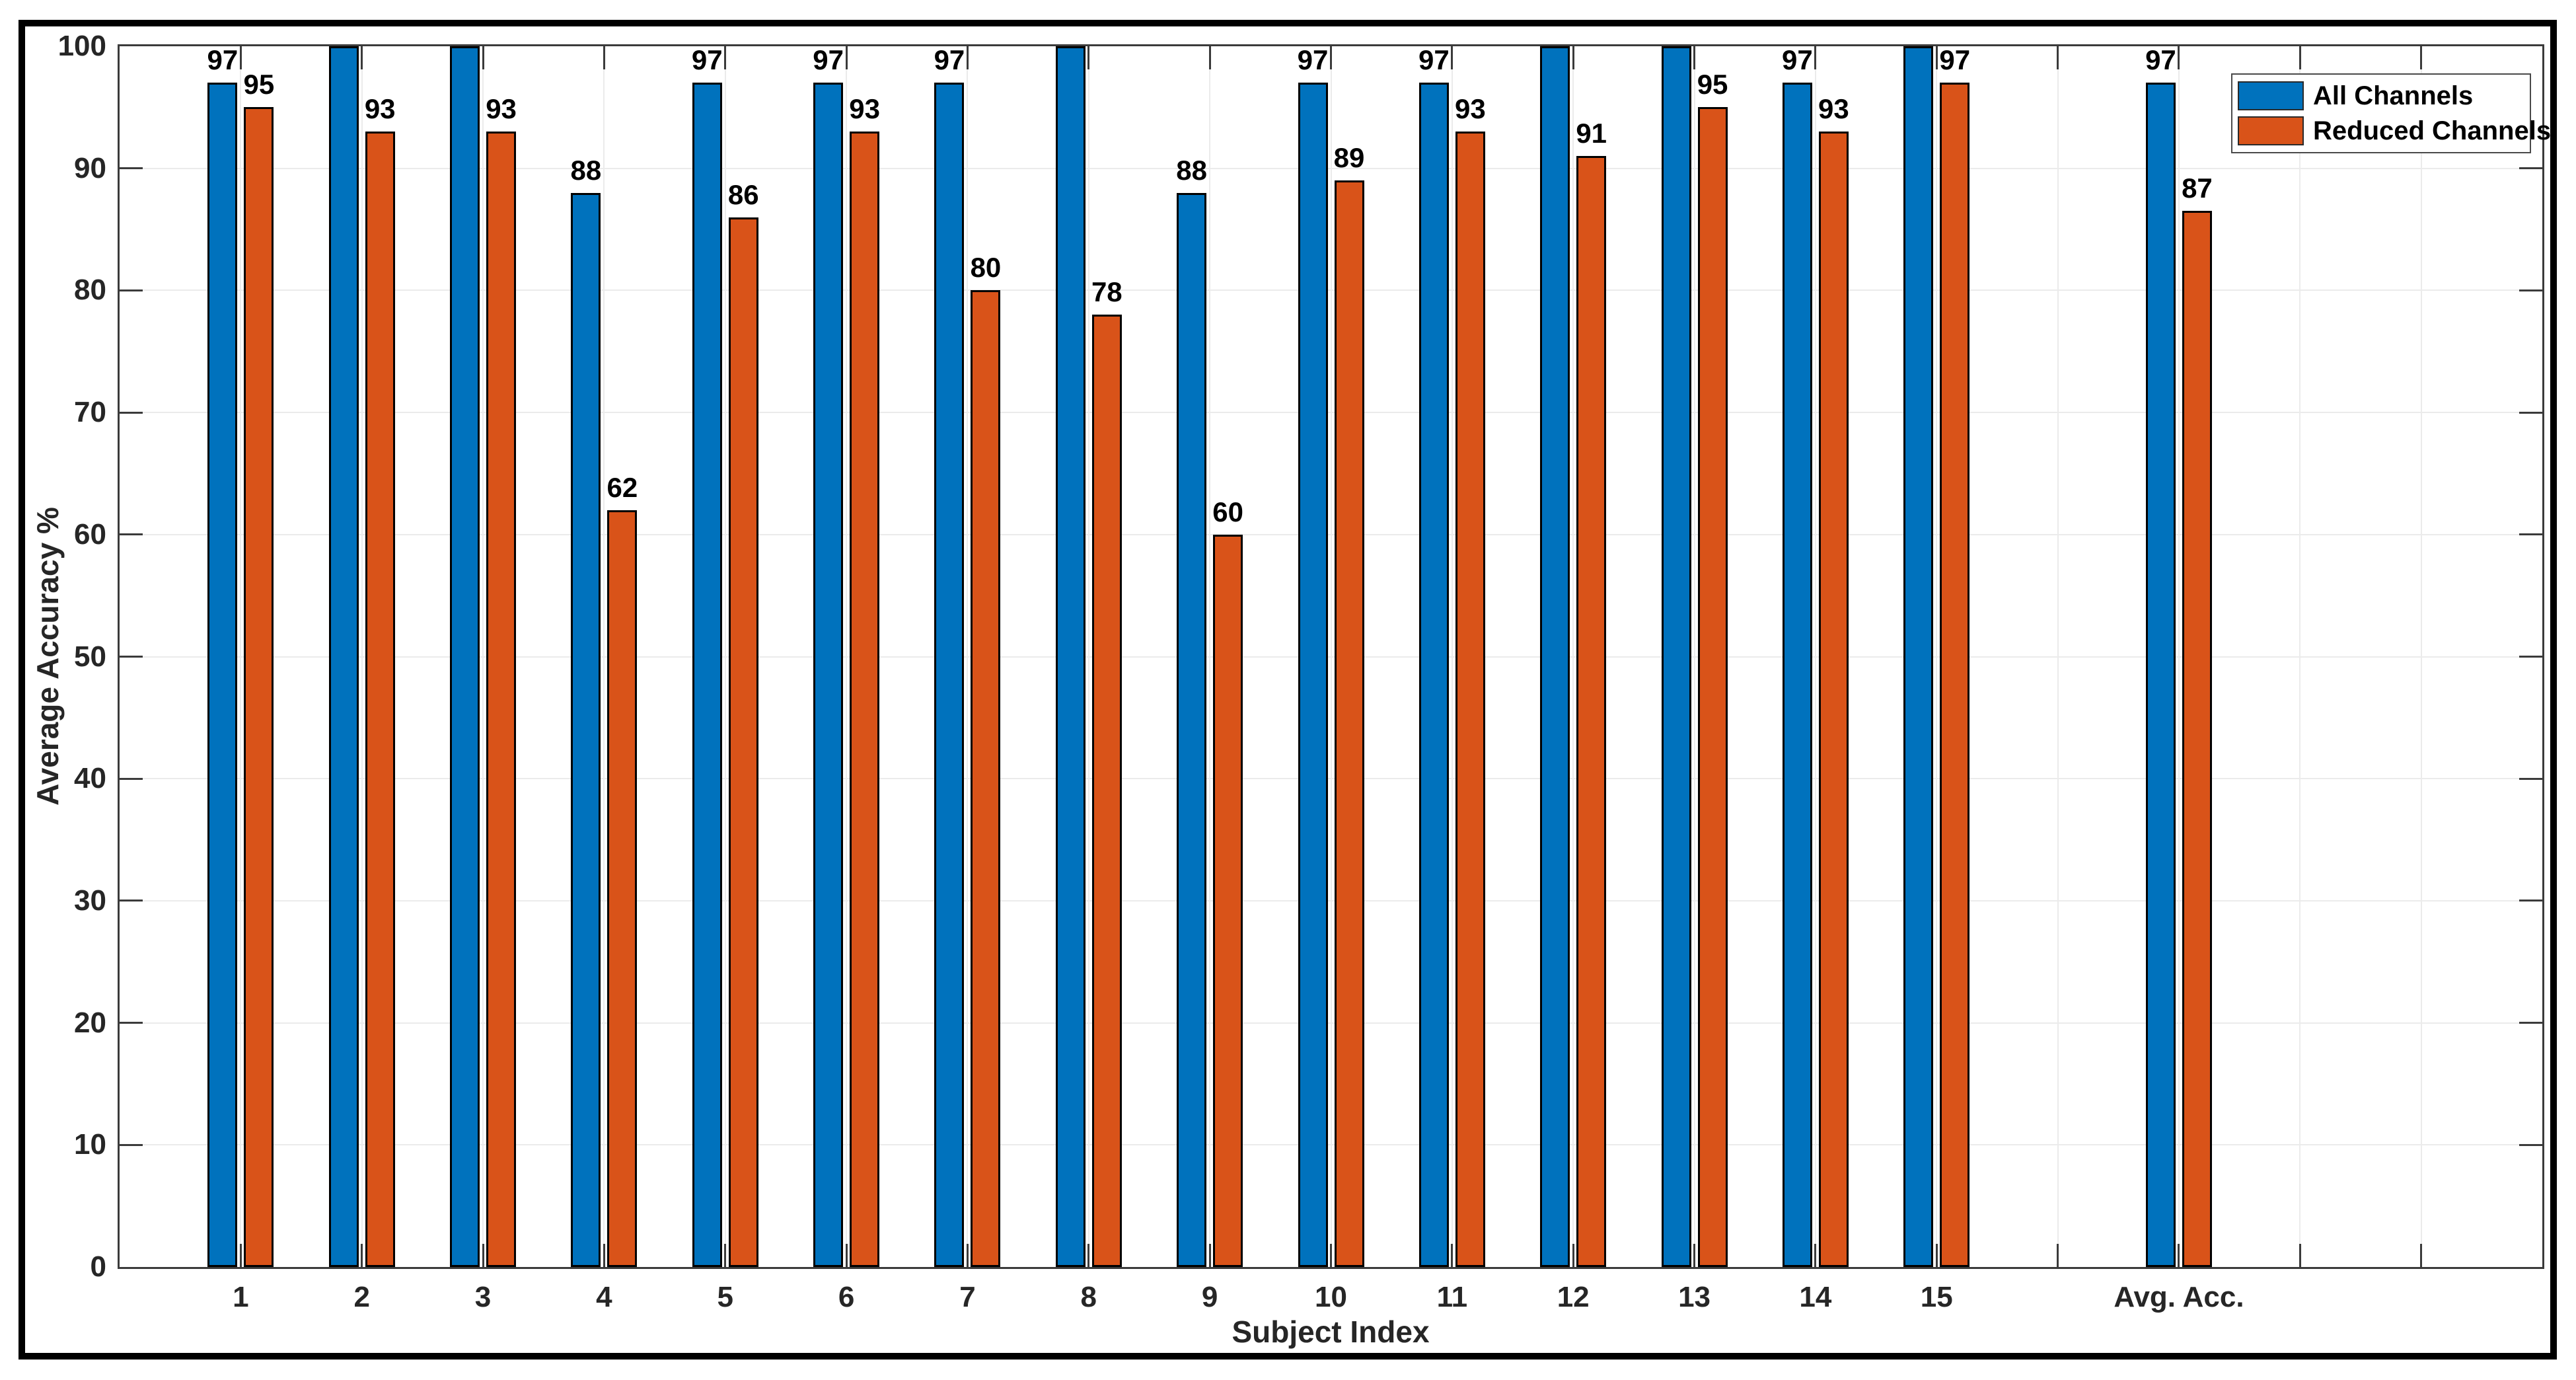 This screenshot has width=2576, height=1380. I want to click on bar-value-label: 62, so click(622, 487).